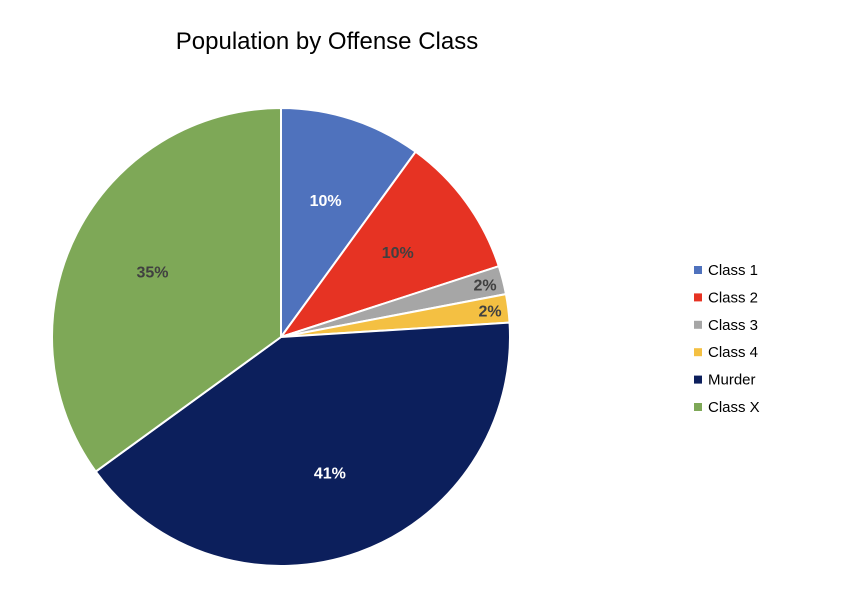  Describe the element at coordinates (733, 325) in the screenshot. I see `legend-label-class-3: Class 3` at that location.